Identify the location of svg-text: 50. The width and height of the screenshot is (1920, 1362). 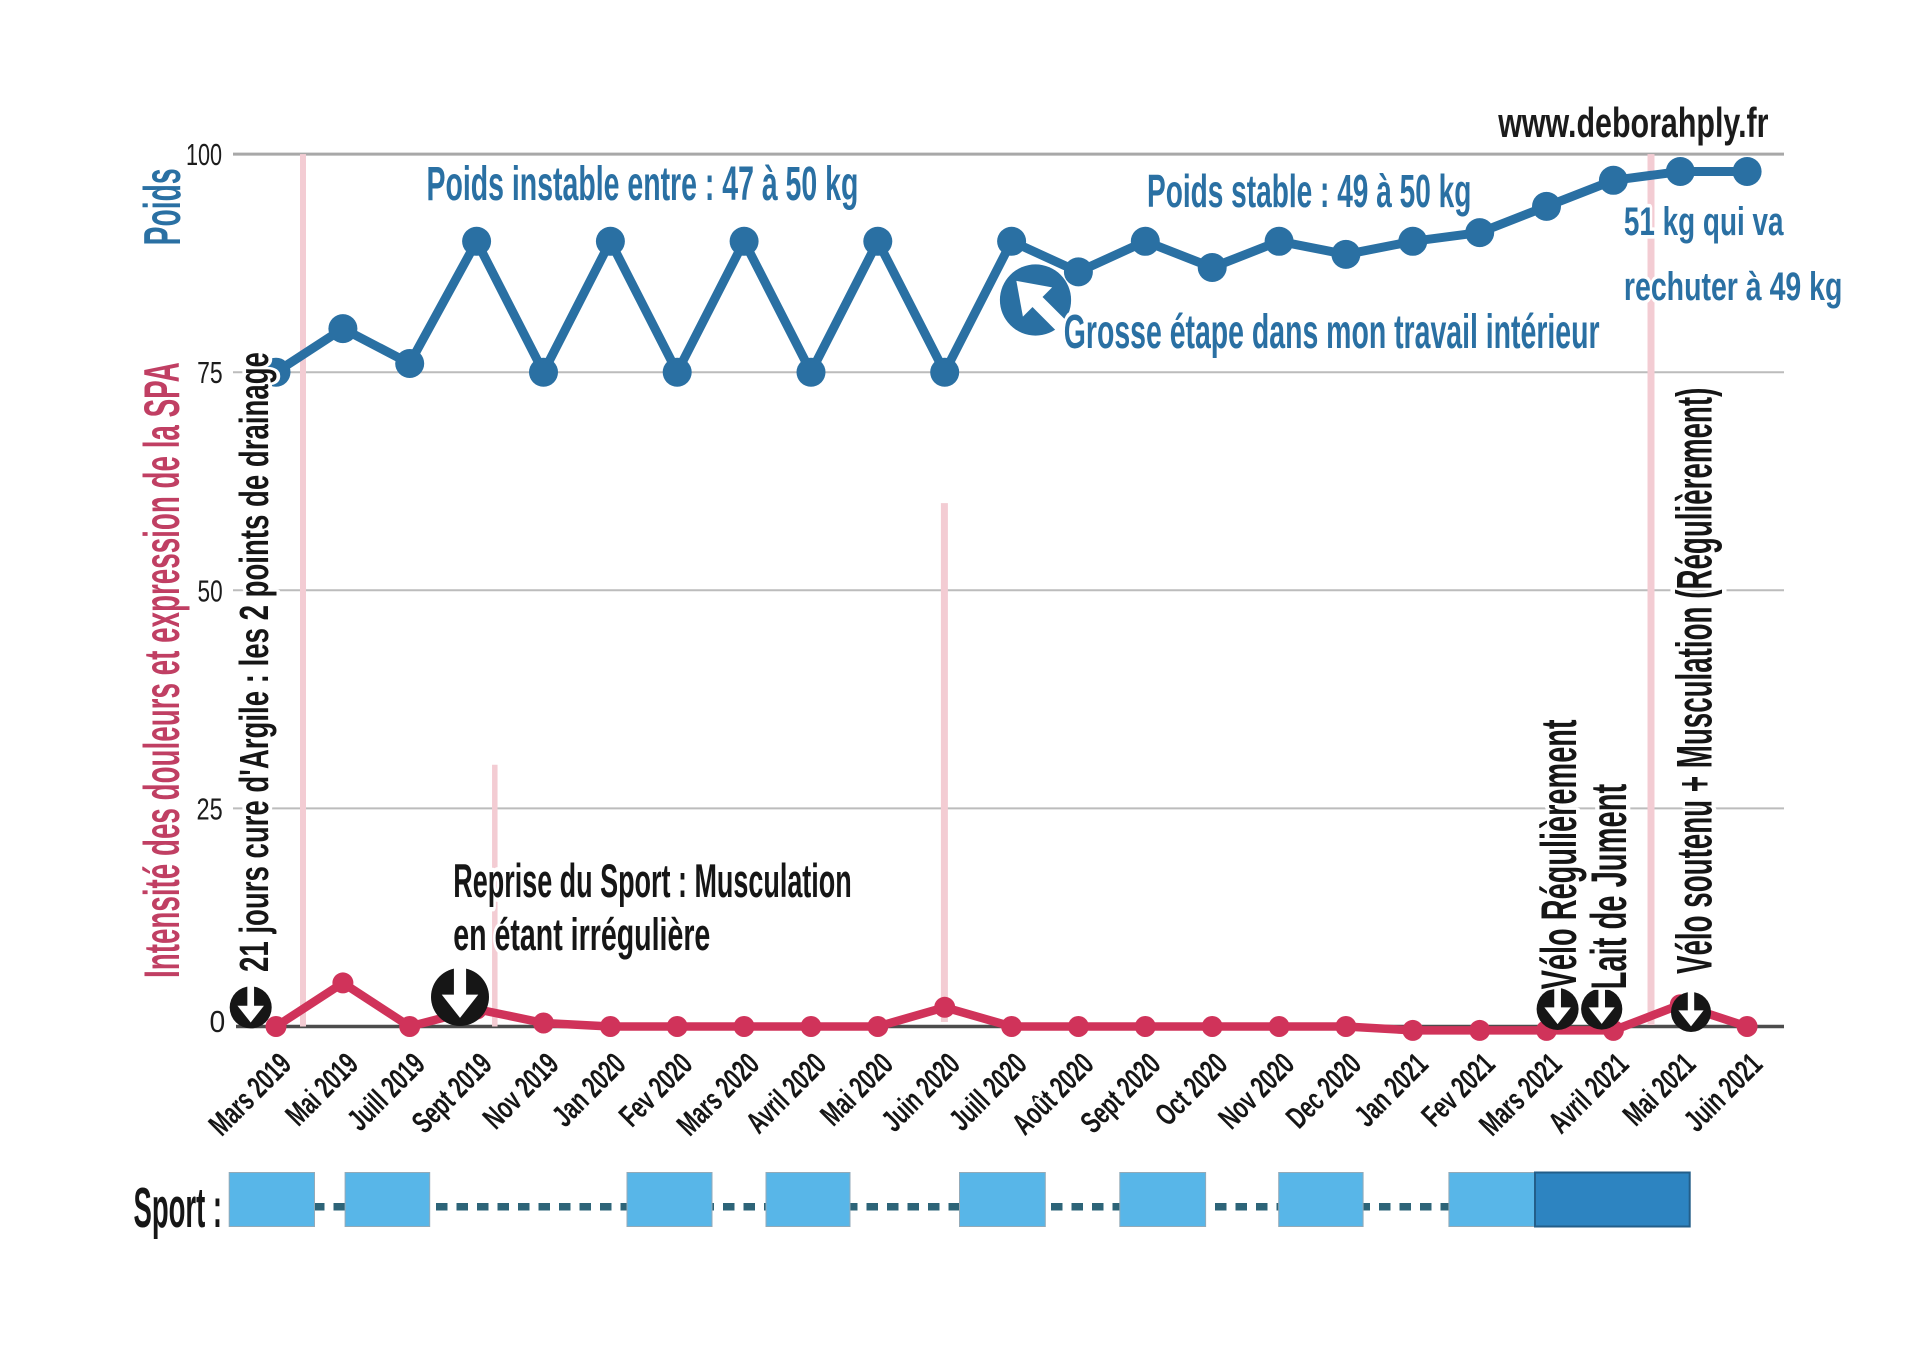
(210, 590).